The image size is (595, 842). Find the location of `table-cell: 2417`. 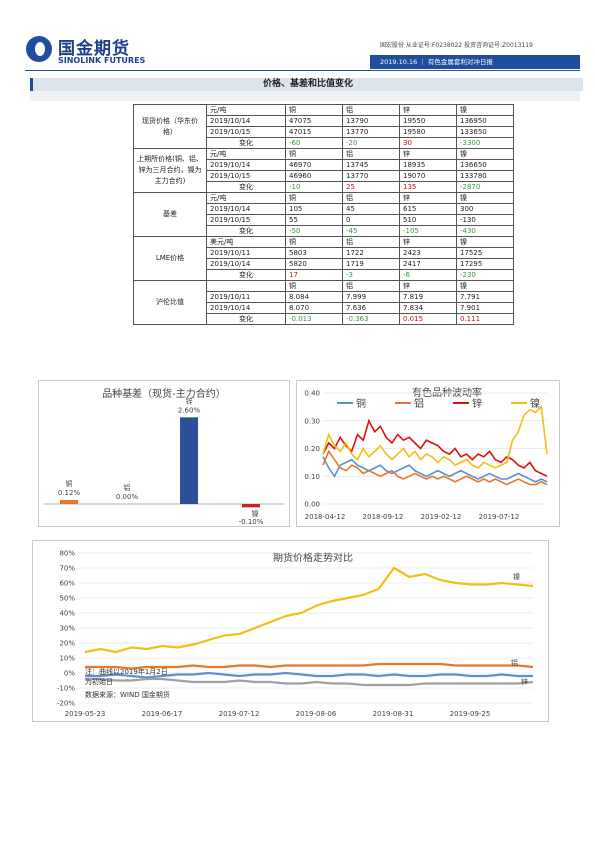

table-cell: 2417 is located at coordinates (428, 264).